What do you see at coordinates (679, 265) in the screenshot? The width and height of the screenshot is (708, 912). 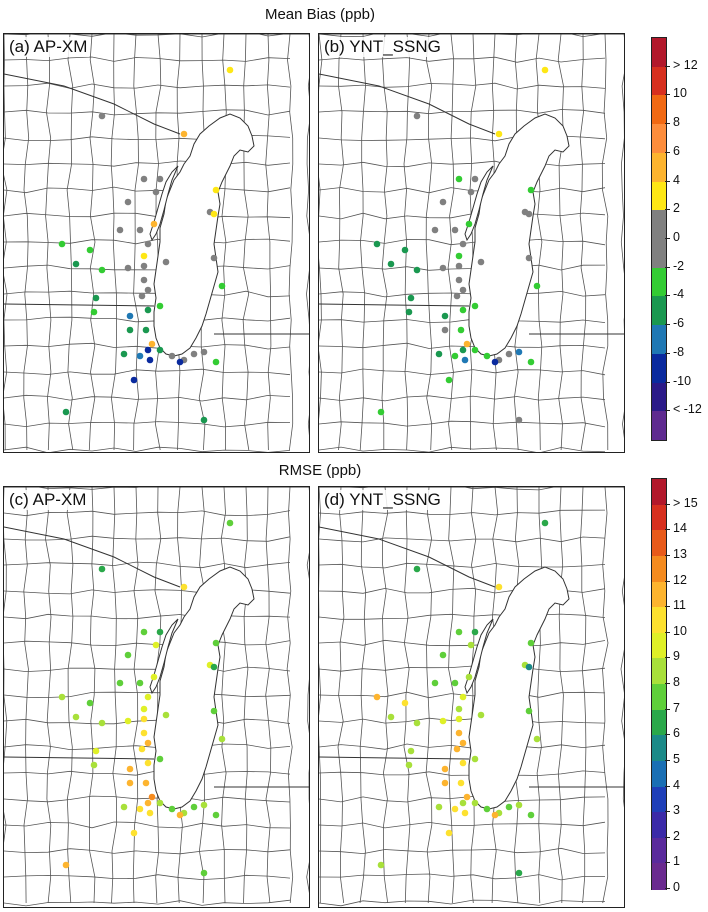 I see `colorbar-tick-label: -2` at bounding box center [679, 265].